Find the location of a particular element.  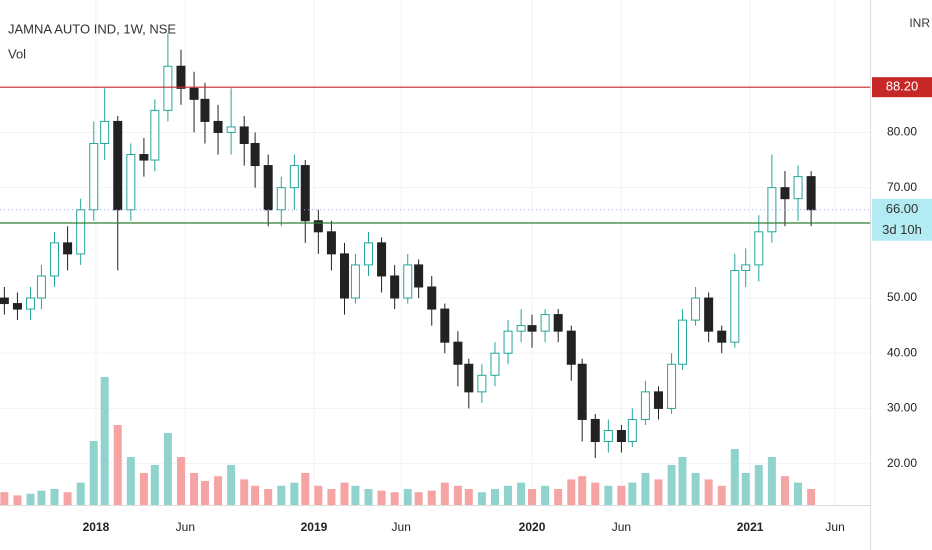

volume-label: Vol is located at coordinates (17, 53).